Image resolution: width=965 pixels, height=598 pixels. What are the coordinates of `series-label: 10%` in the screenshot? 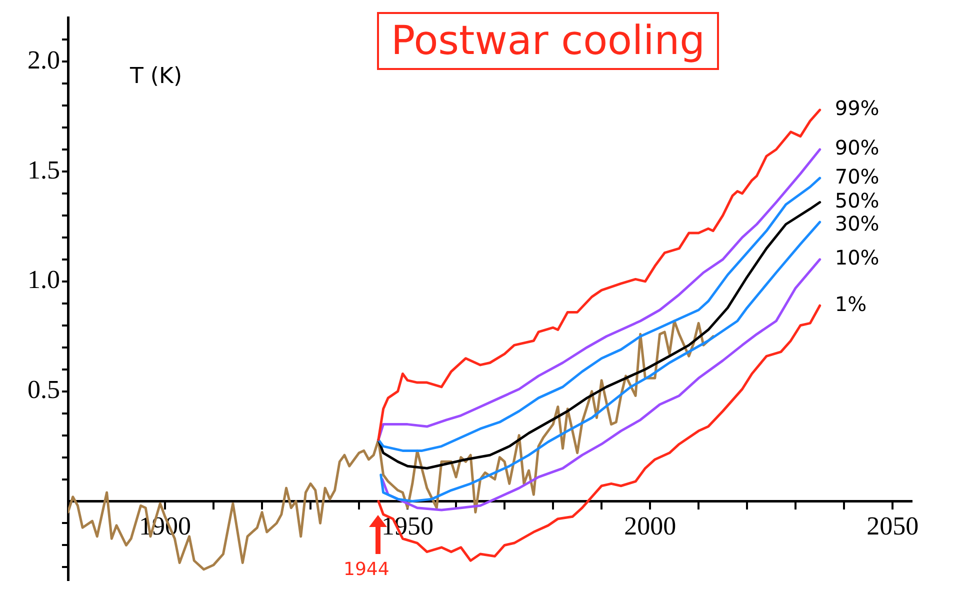 It's located at (857, 258).